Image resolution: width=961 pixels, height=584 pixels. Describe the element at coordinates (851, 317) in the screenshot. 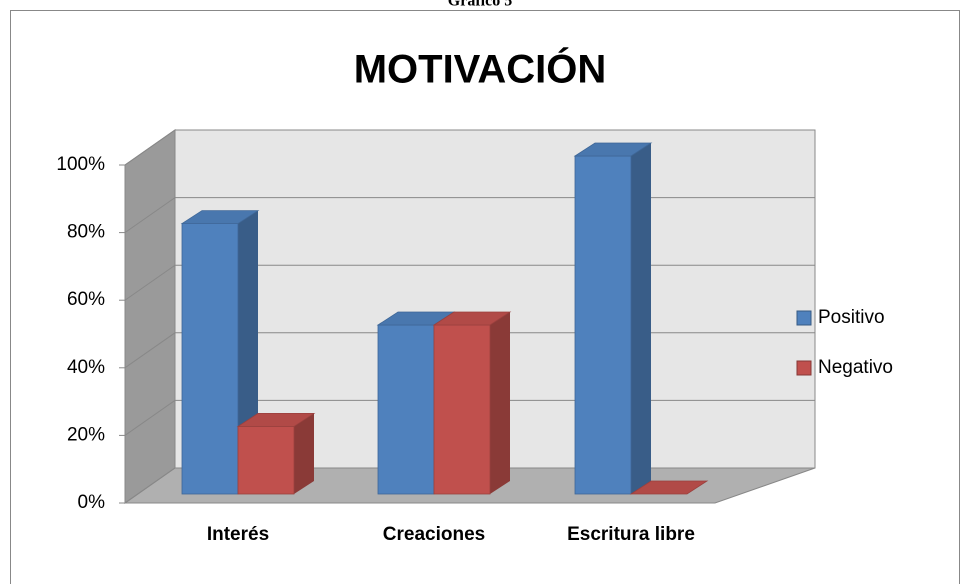

I see `legend-label: Positivo` at that location.